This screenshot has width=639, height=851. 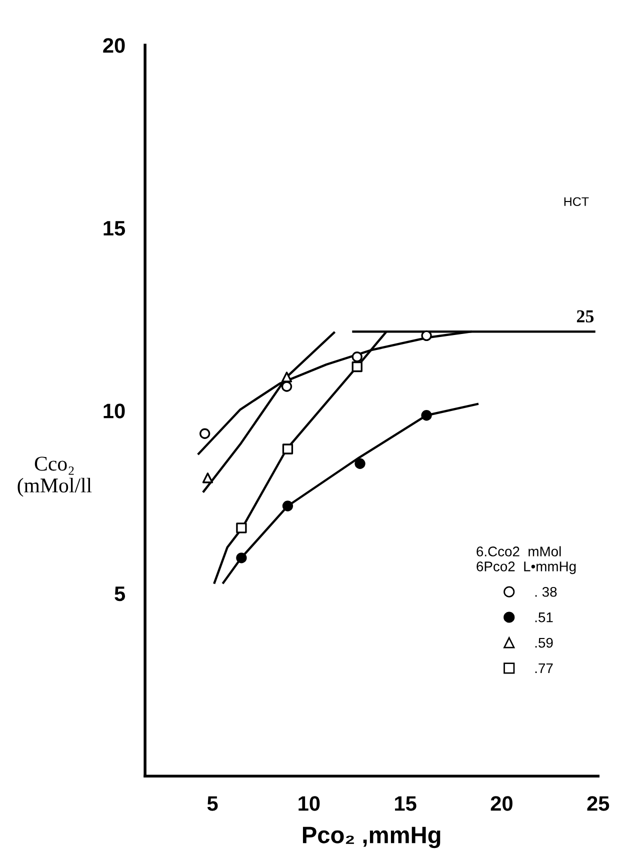 I want to click on x-tick-label: 10, so click(x=309, y=803).